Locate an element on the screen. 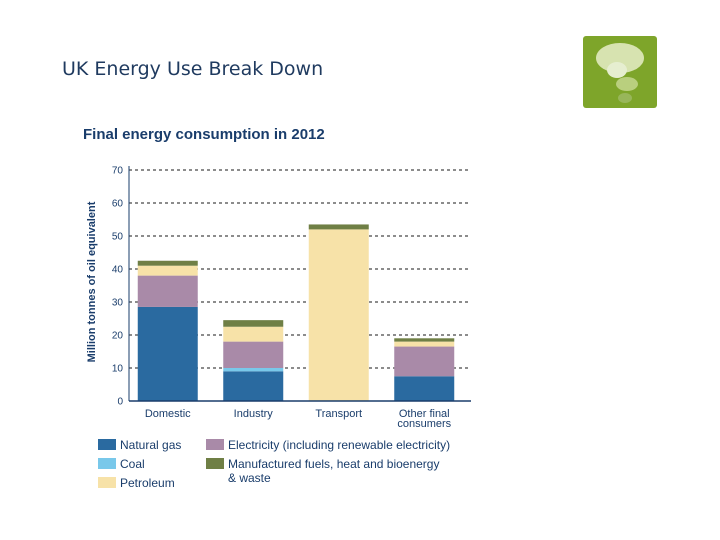  y-tick-label: 60 is located at coordinates (118, 204).